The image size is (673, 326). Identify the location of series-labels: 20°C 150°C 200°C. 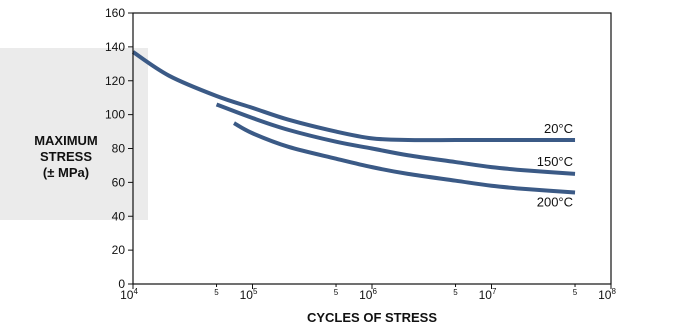
(555, 165).